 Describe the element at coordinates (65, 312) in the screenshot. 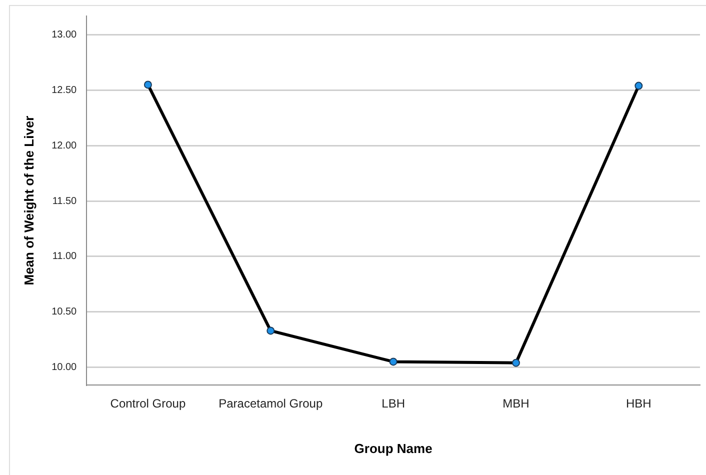

I see `y-tick-label: 10.50` at that location.